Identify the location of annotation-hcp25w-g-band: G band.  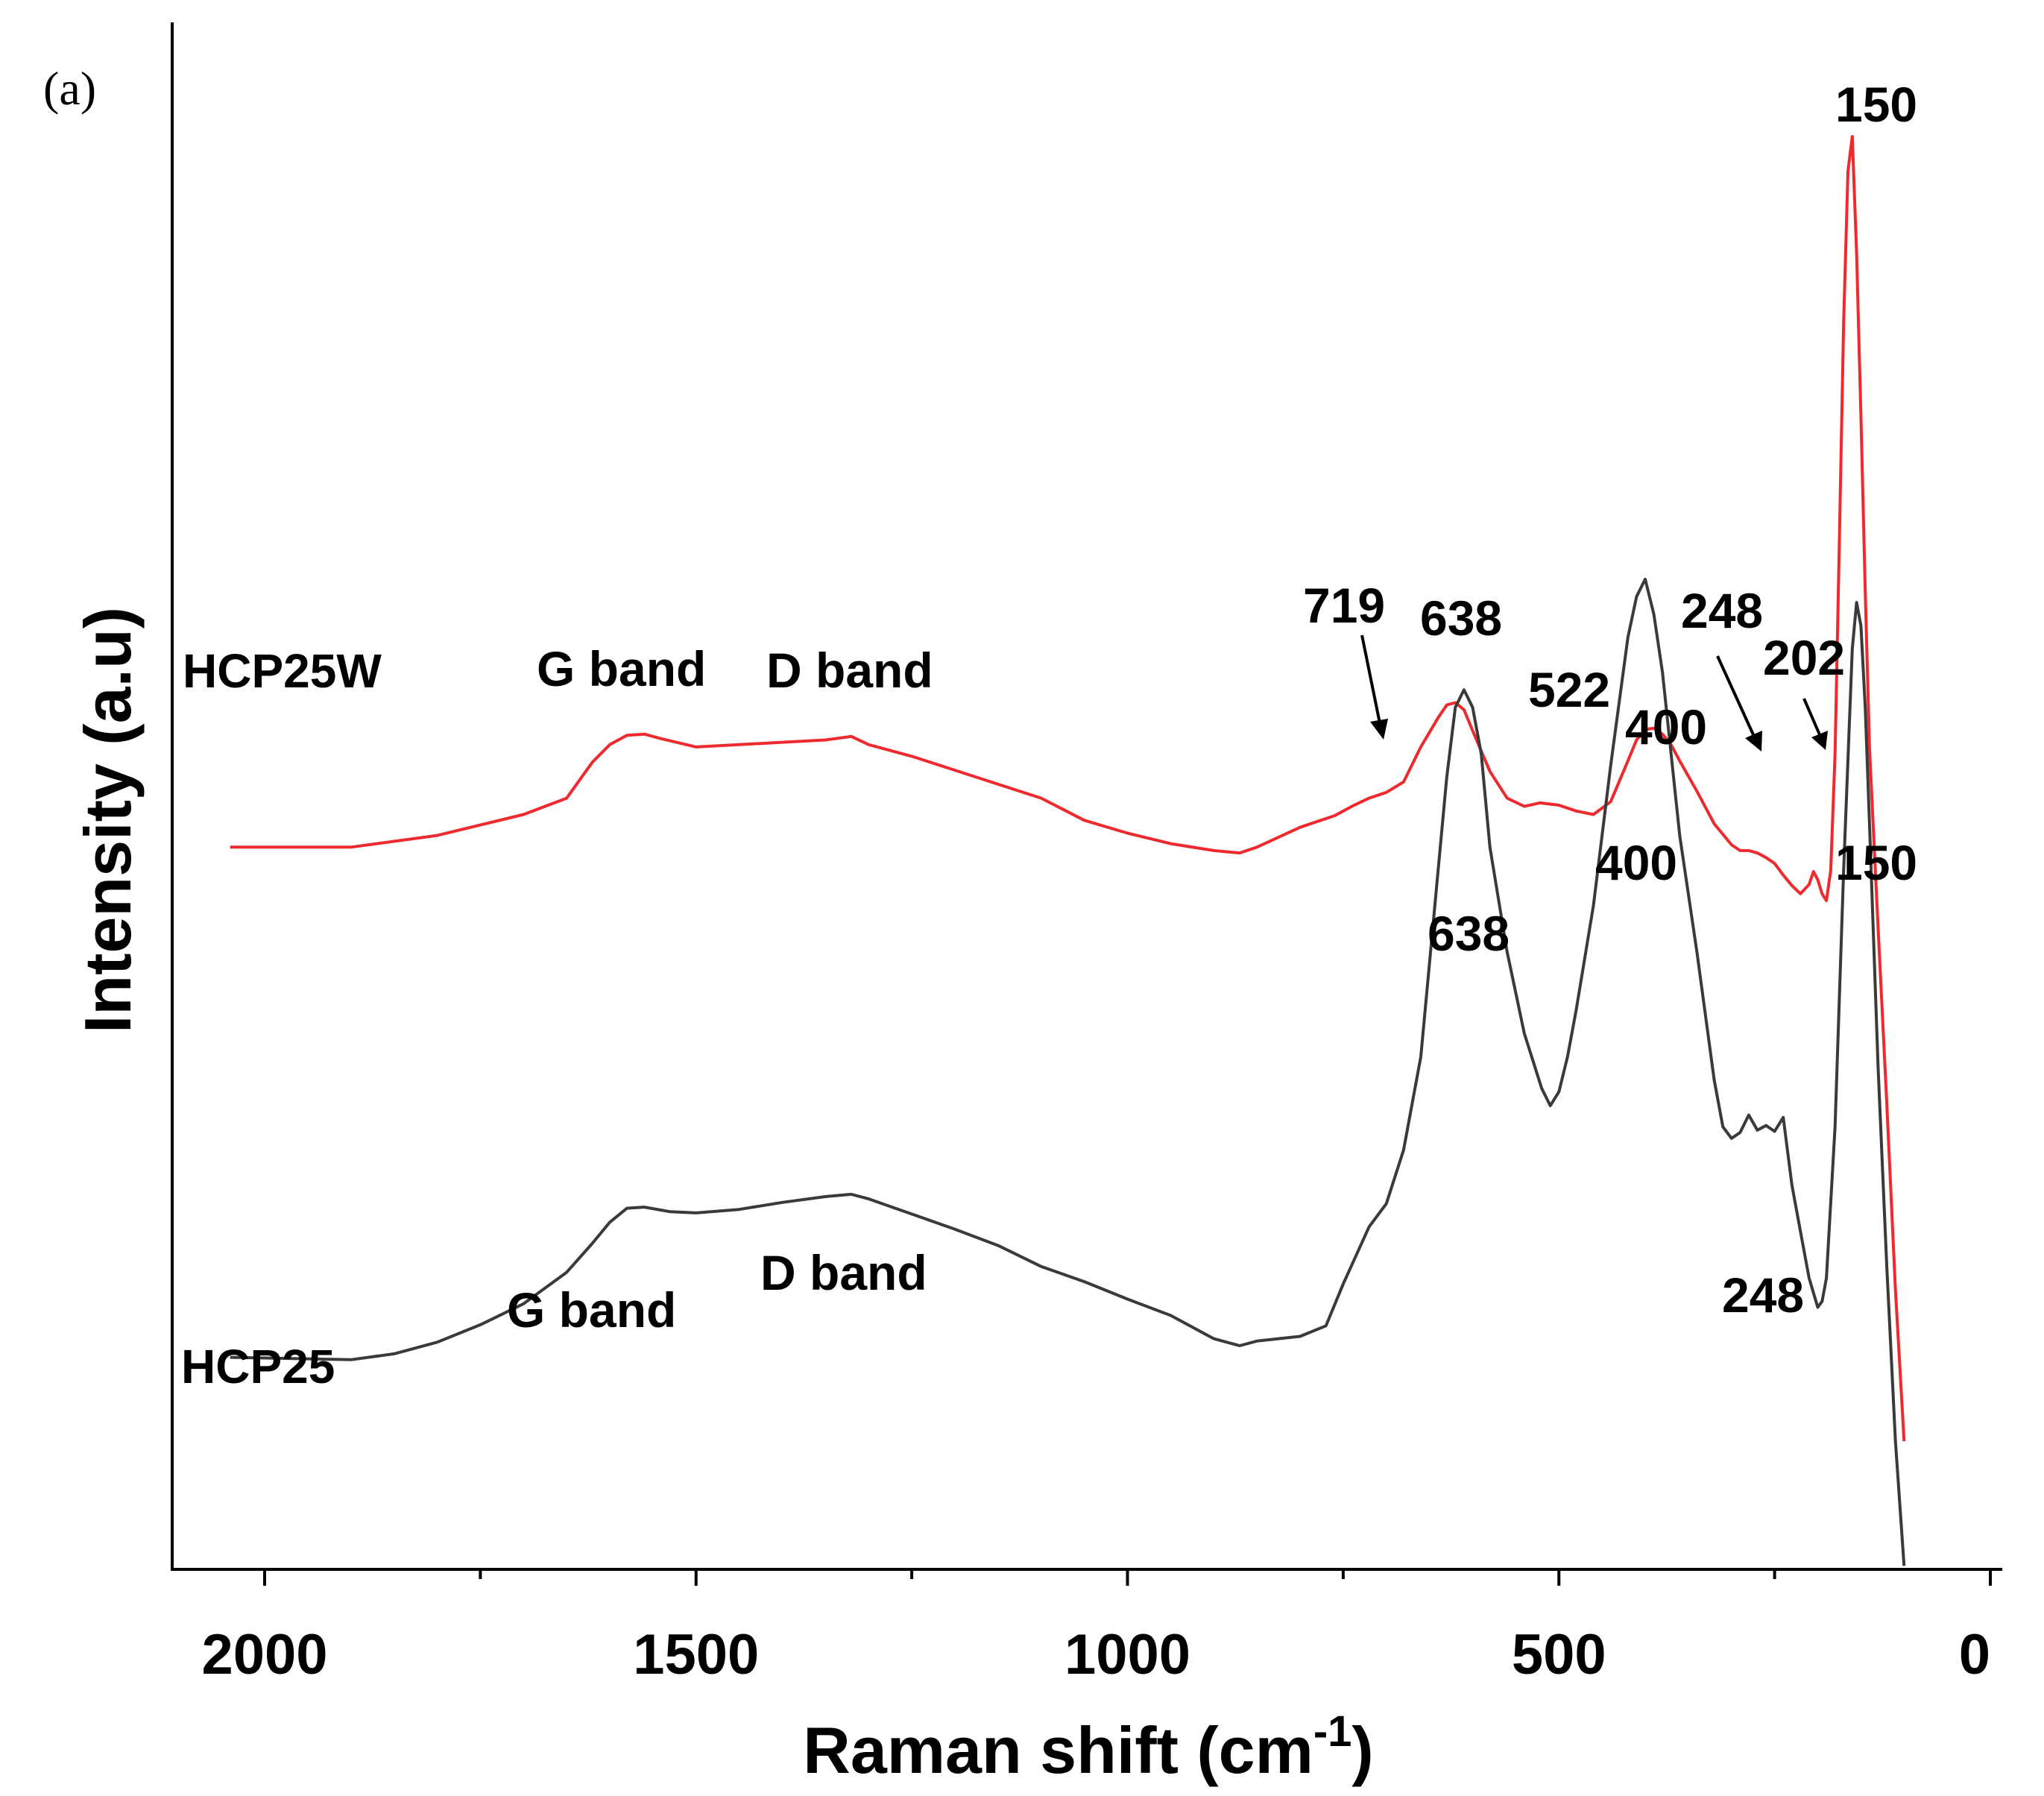
(621, 668).